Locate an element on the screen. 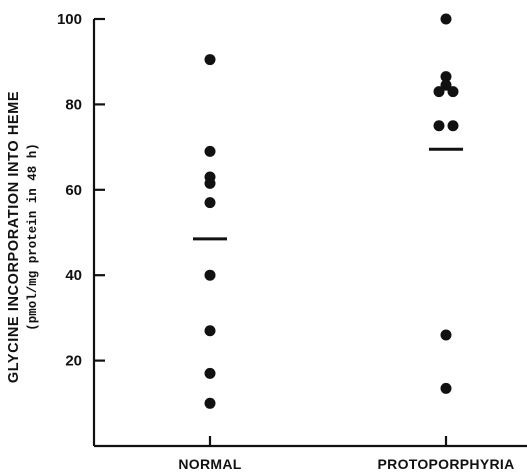  y-tick-label: 40 is located at coordinates (73, 275).